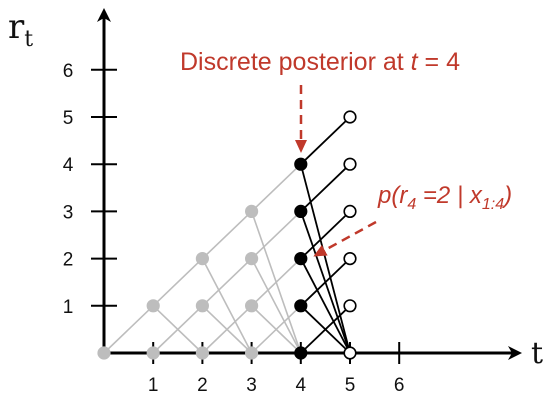  I want to click on x-tick-label: 3, so click(251, 385).